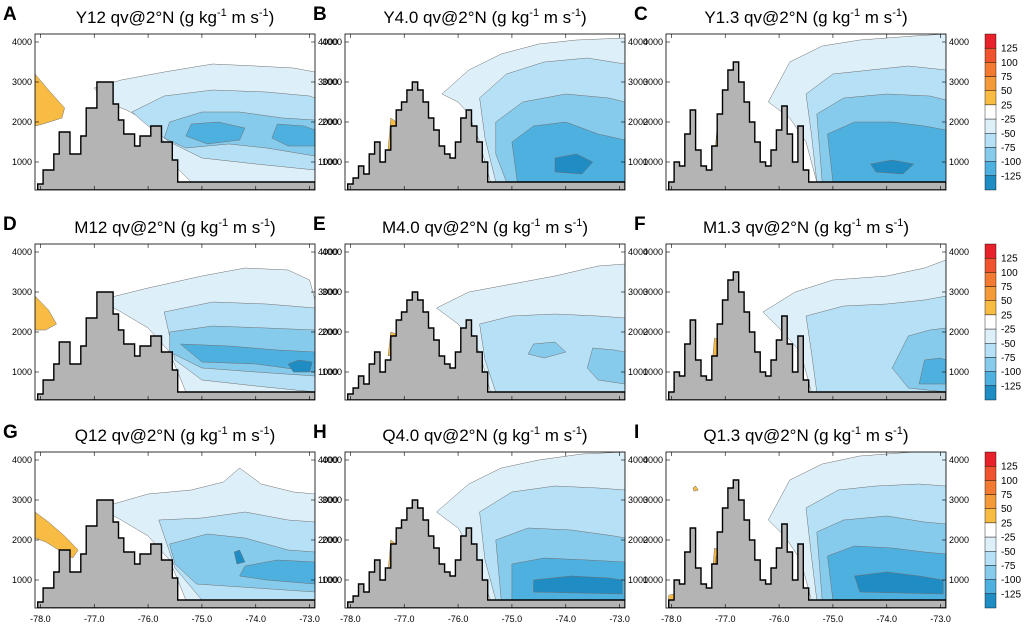 Image resolution: width=1024 pixels, height=639 pixels. What do you see at coordinates (404, 619) in the screenshot?
I see `x-tick-label: -77.0` at bounding box center [404, 619].